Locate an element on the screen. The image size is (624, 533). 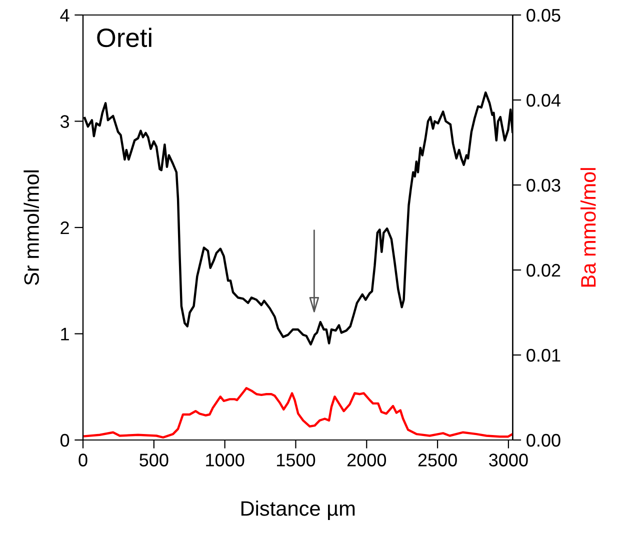
x-tick-label: 500 is located at coordinates (154, 460).